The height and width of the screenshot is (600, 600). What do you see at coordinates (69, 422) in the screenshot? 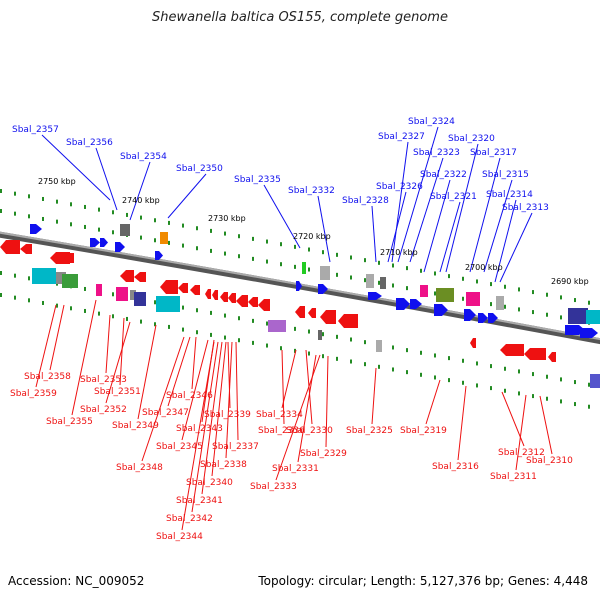
I see `reverse-gene-label: Sbal_2355` at bounding box center [69, 422].